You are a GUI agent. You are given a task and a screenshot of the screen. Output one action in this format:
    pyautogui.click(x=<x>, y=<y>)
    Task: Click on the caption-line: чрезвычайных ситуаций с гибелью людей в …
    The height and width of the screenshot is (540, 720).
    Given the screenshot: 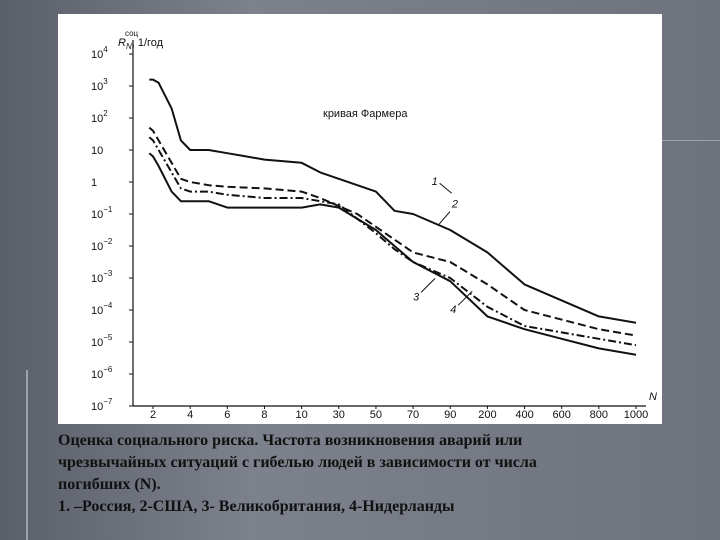 What is the action you would take?
    pyautogui.click(x=297, y=462)
    